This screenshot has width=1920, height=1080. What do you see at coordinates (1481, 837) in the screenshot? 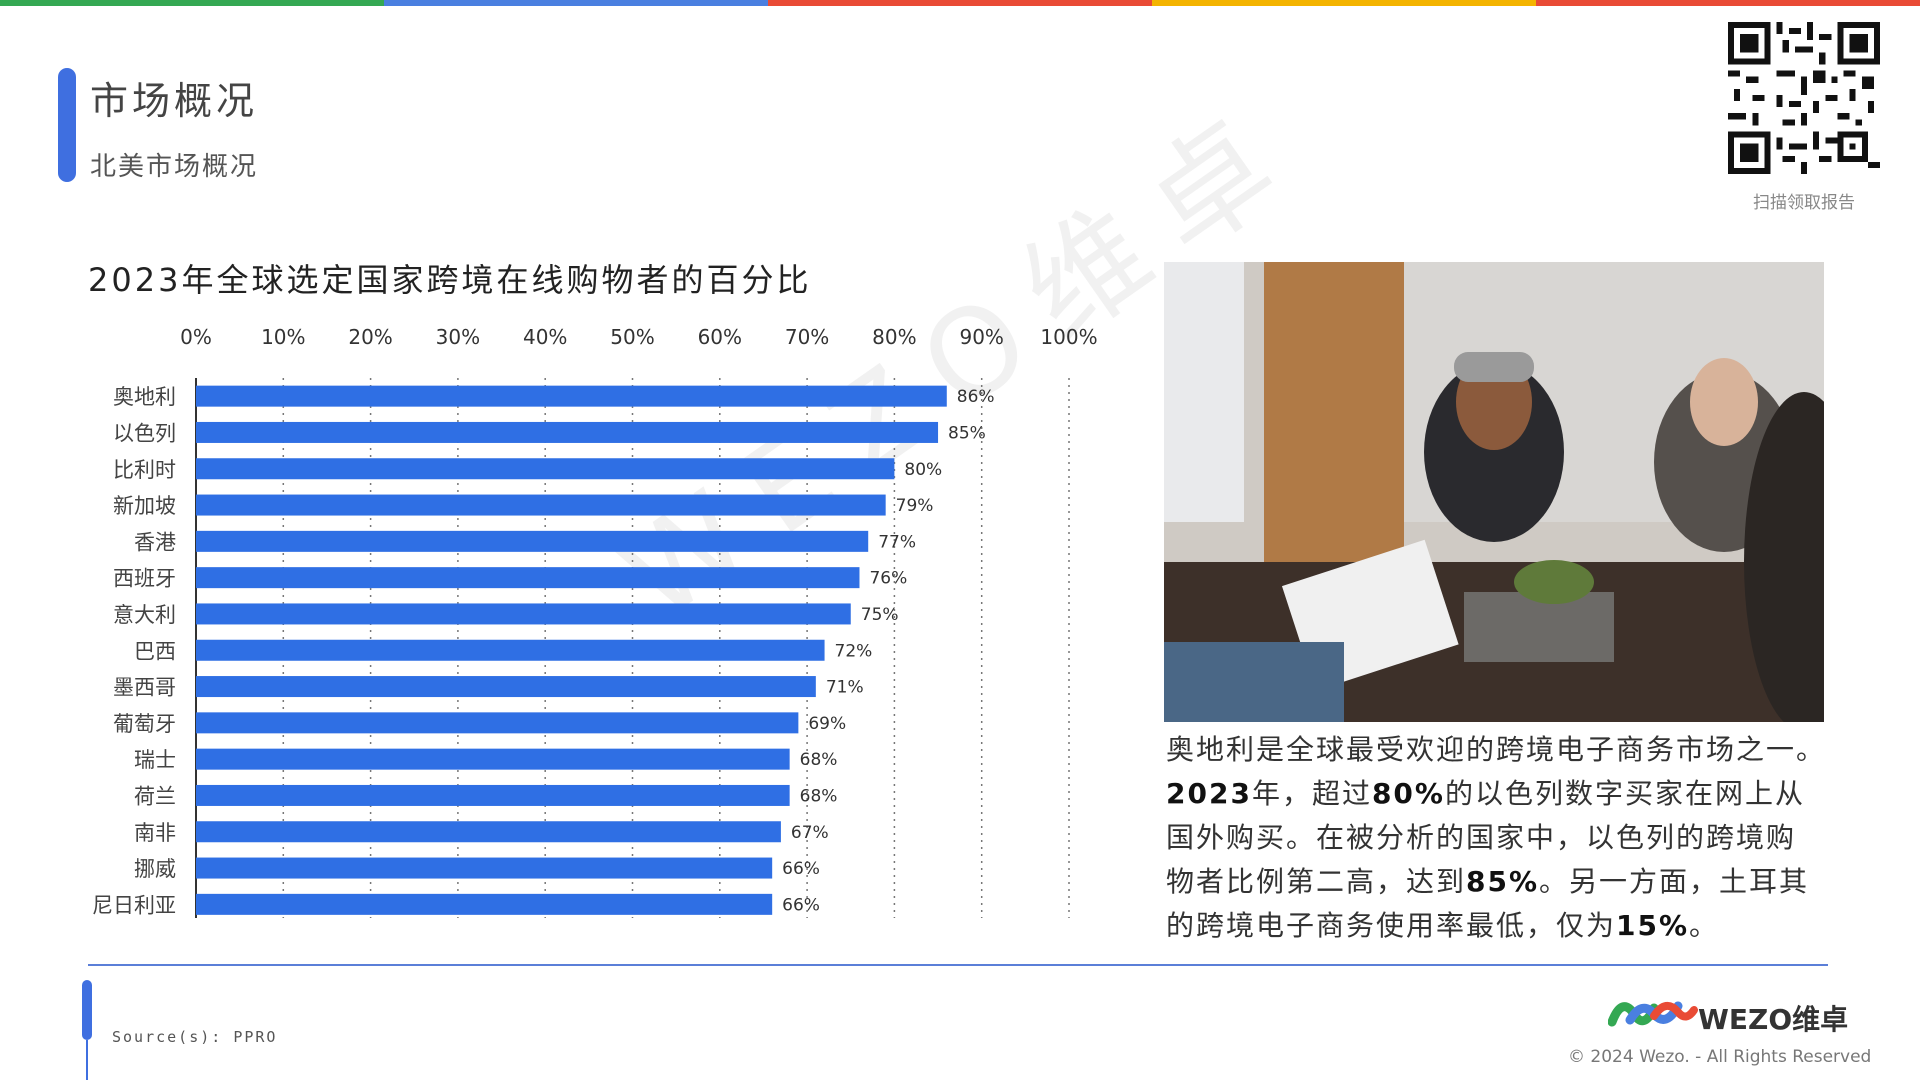
I see `description-line: 国外购买。在被分析的国家中，以色列的跨境购` at bounding box center [1481, 837].